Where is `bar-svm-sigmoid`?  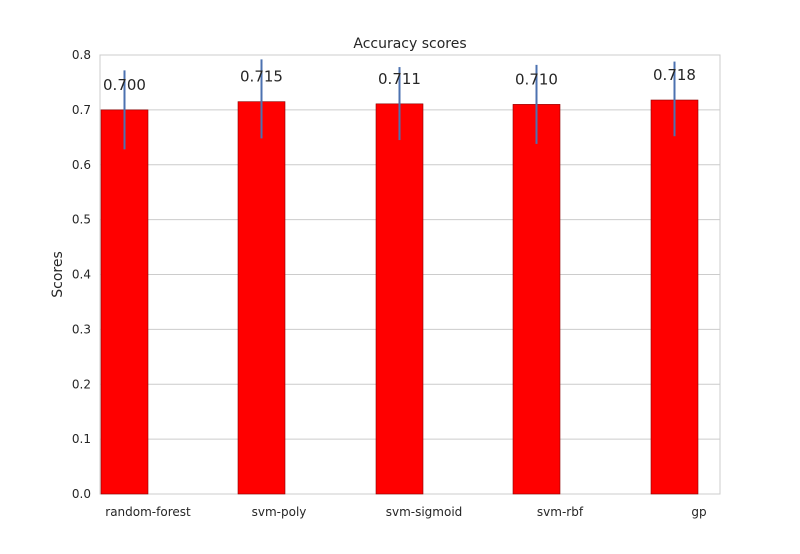 bar-svm-sigmoid is located at coordinates (399, 299).